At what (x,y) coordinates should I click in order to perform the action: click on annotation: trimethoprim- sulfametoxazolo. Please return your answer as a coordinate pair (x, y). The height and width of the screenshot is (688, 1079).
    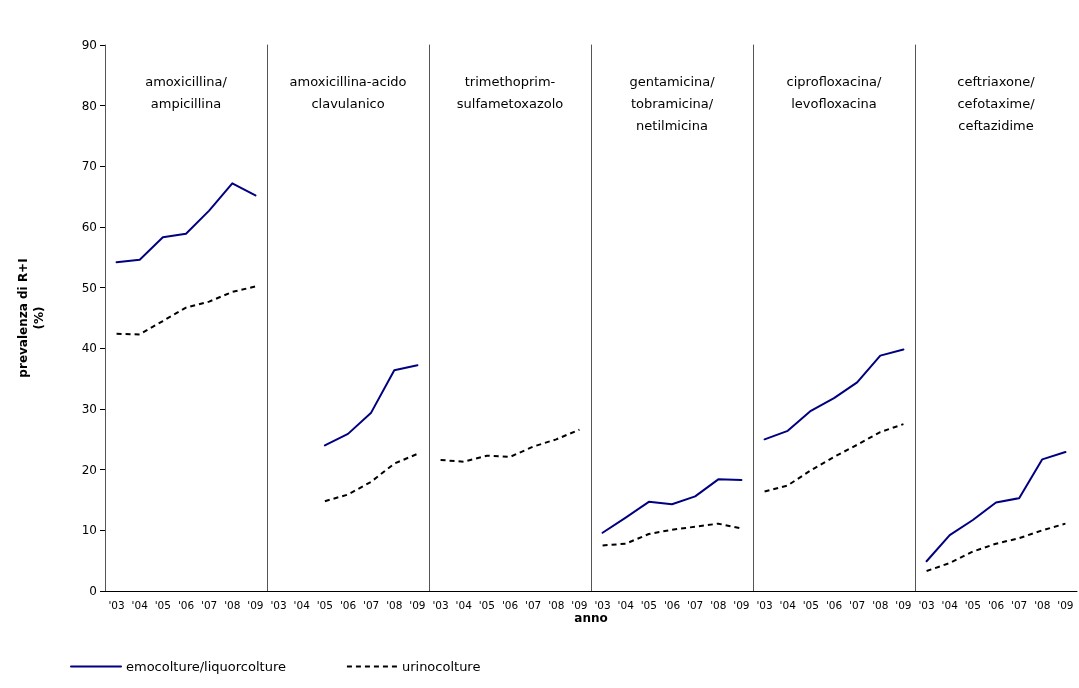
    Looking at the image, I should click on (510, 92).